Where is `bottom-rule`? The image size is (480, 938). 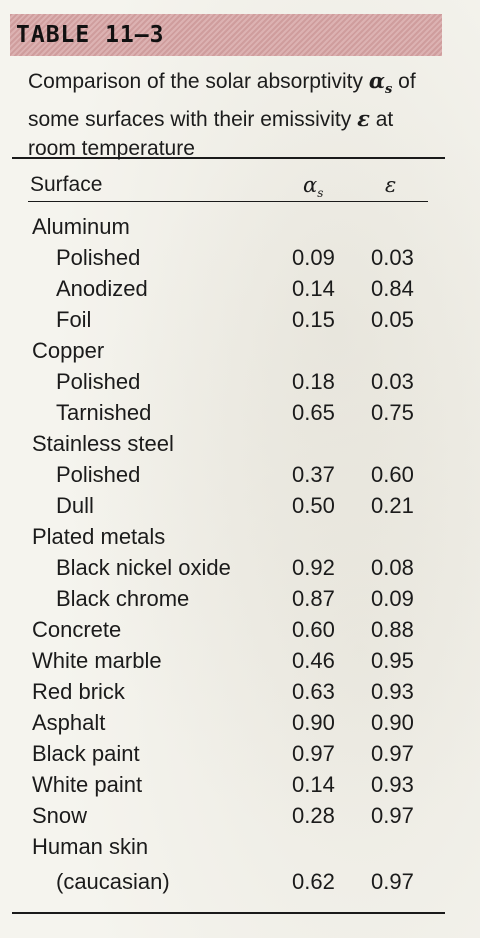 bottom-rule is located at coordinates (228, 913).